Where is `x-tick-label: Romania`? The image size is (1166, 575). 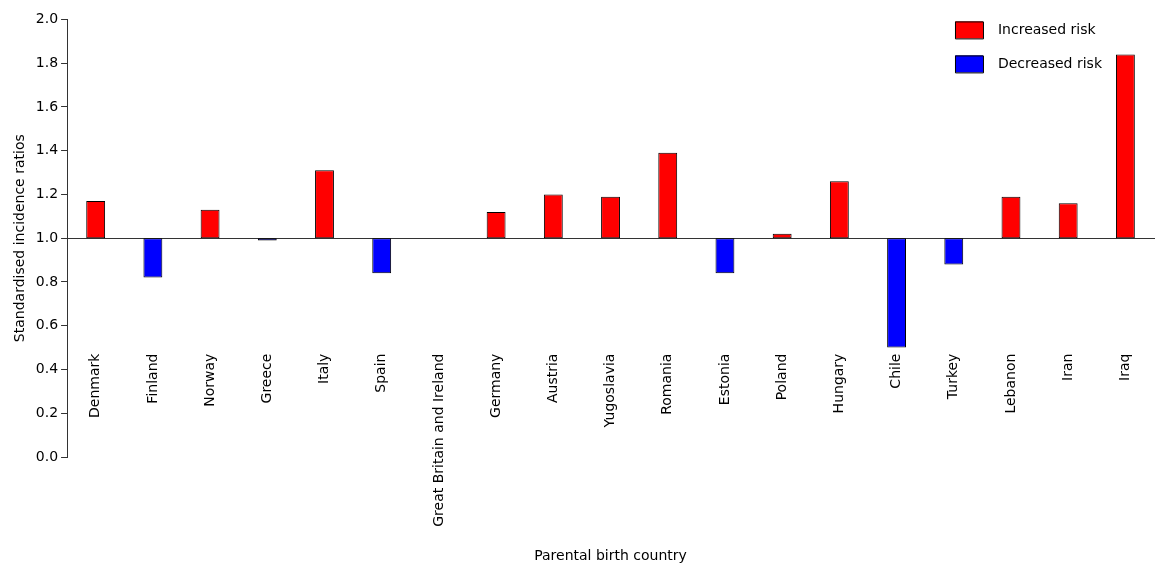
x-tick-label: Romania is located at coordinates (666, 384).